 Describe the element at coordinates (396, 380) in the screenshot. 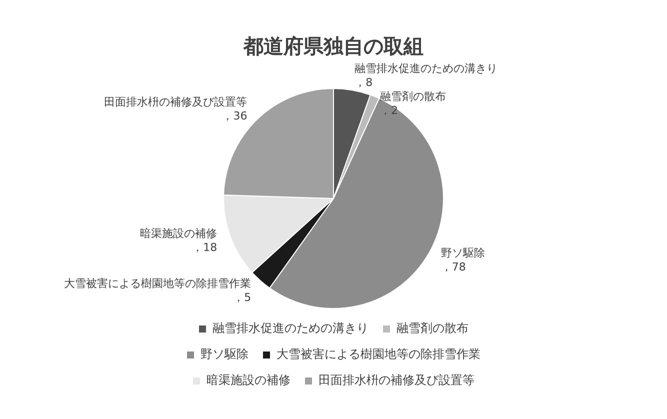

I see `legend-label: 田面排水枡の補修及び設置等` at that location.